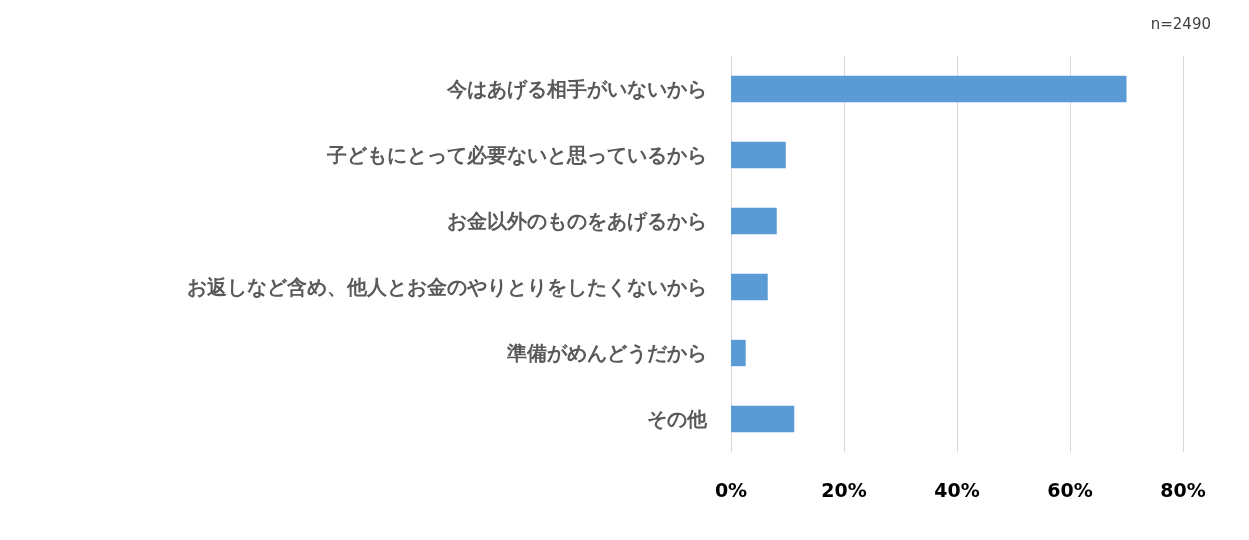 The image size is (1249, 540). What do you see at coordinates (1180, 23) in the screenshot?
I see `text: n=2490` at bounding box center [1180, 23].